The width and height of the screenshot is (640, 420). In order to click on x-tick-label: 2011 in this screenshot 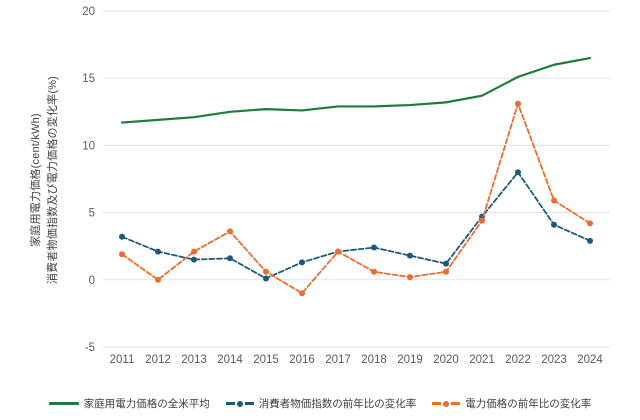, I will do `click(122, 360)`.